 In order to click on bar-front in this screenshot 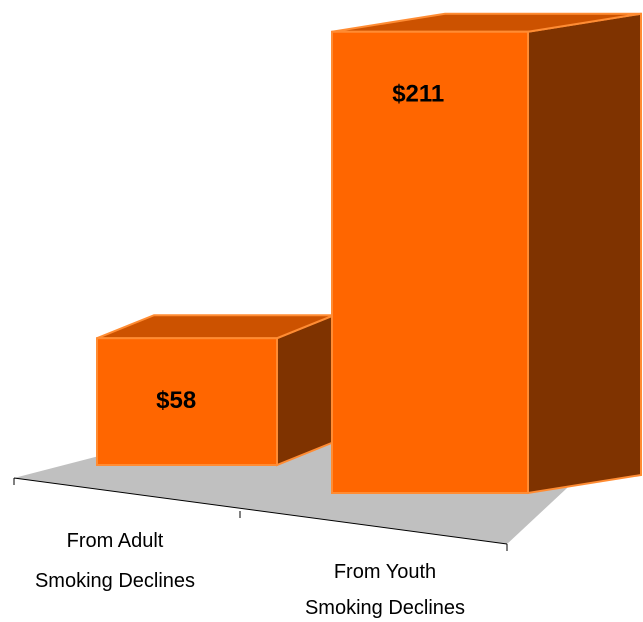, I will do `click(187, 401)`.